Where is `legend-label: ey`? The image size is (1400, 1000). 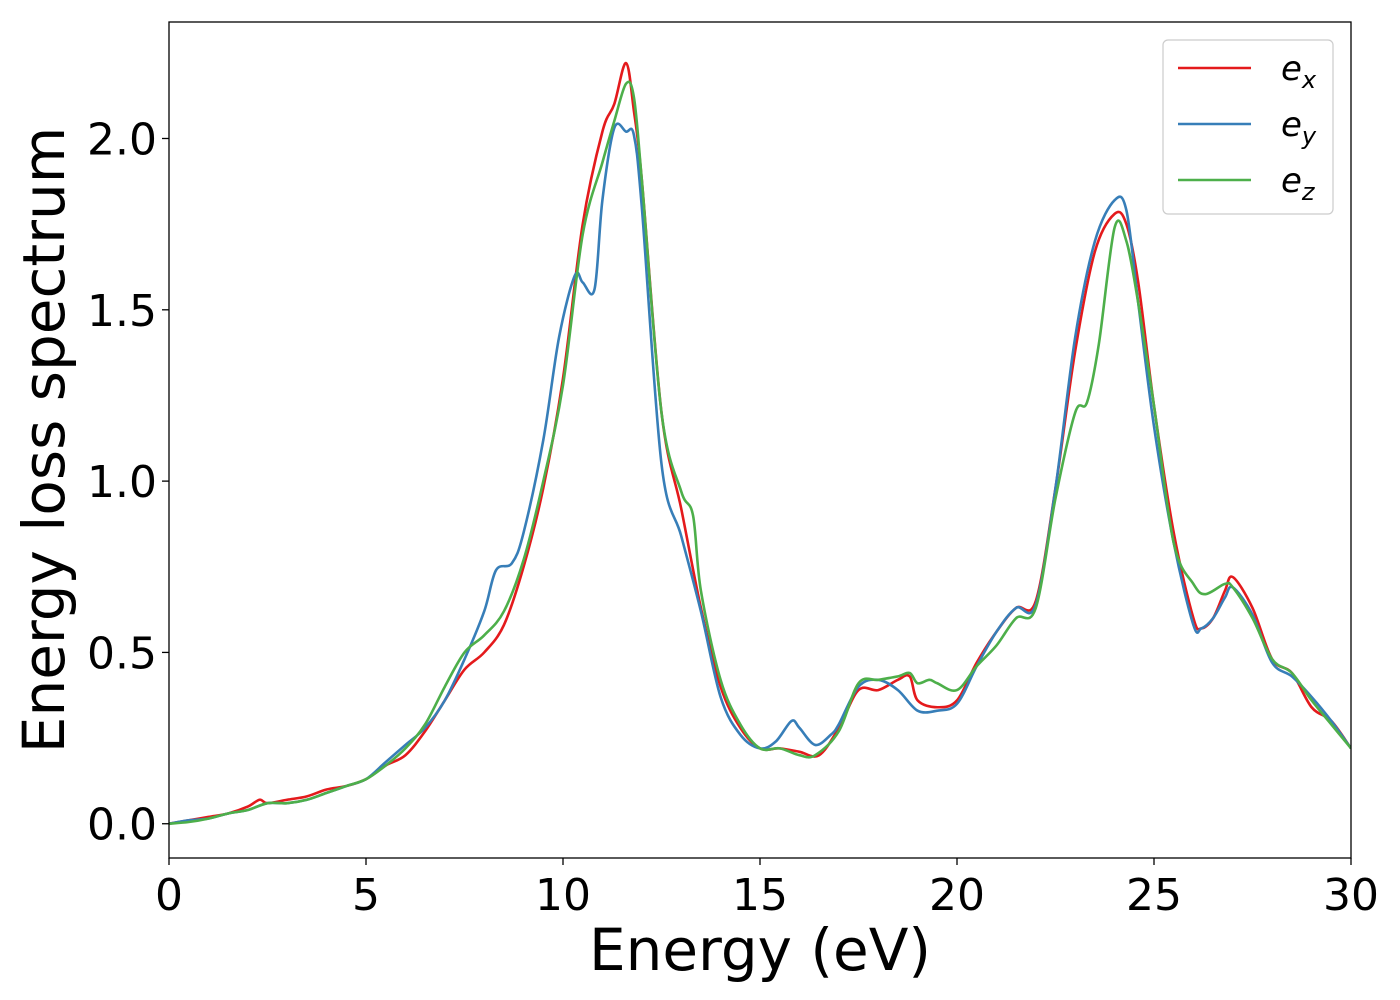 legend-label: ey is located at coordinates (1299, 127).